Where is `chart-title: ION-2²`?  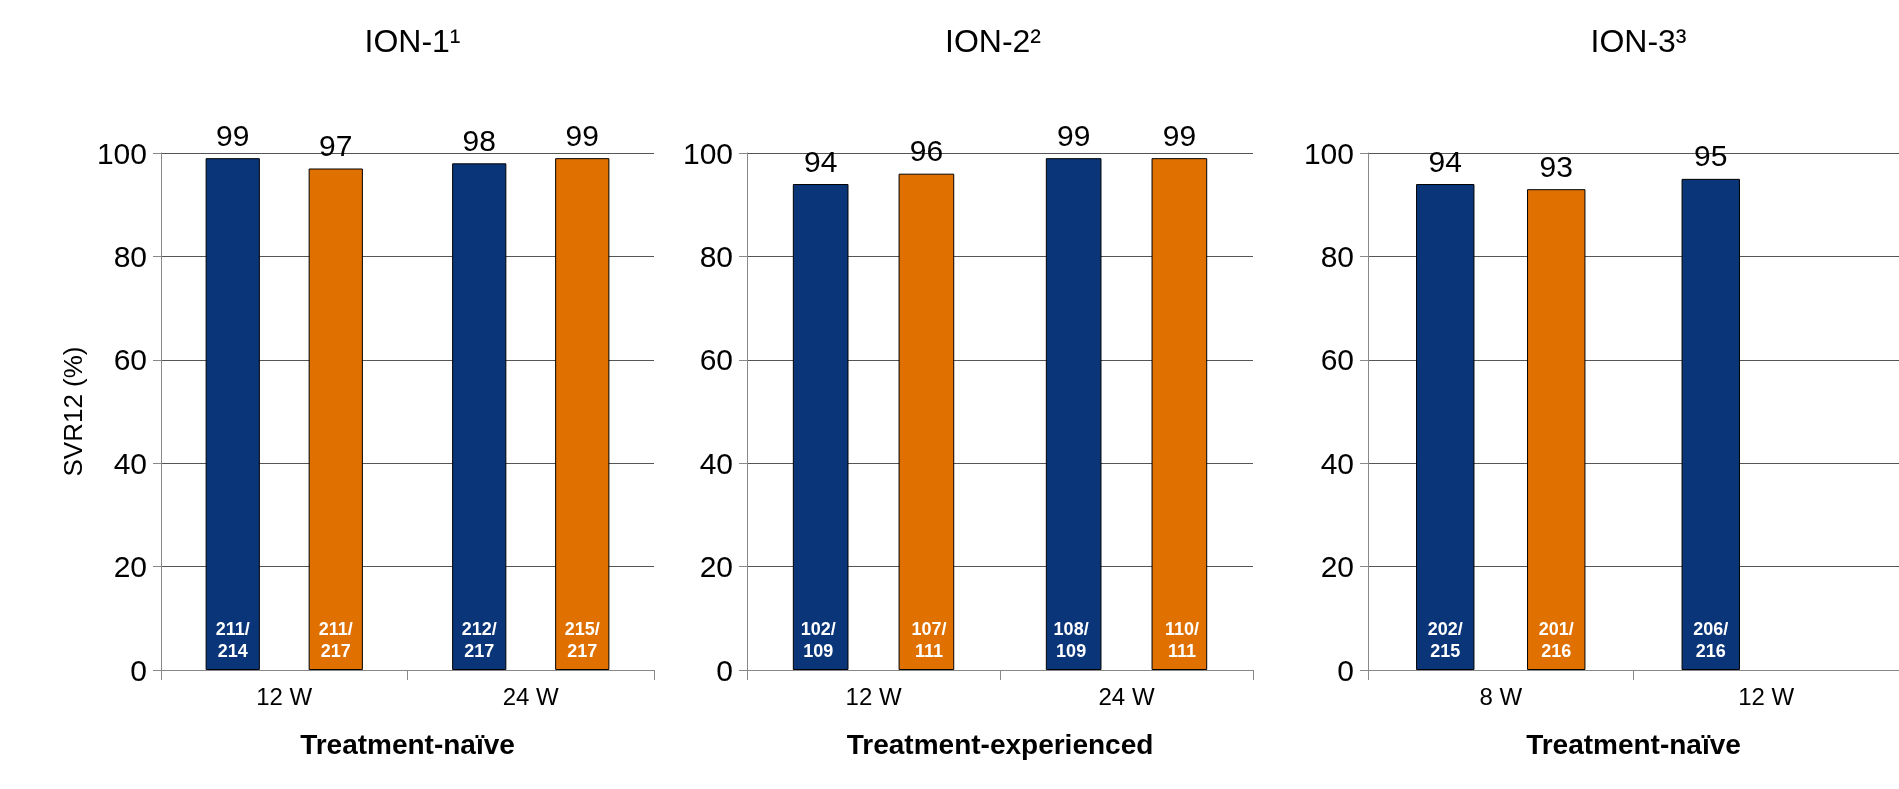
chart-title: ION-2² is located at coordinates (993, 41).